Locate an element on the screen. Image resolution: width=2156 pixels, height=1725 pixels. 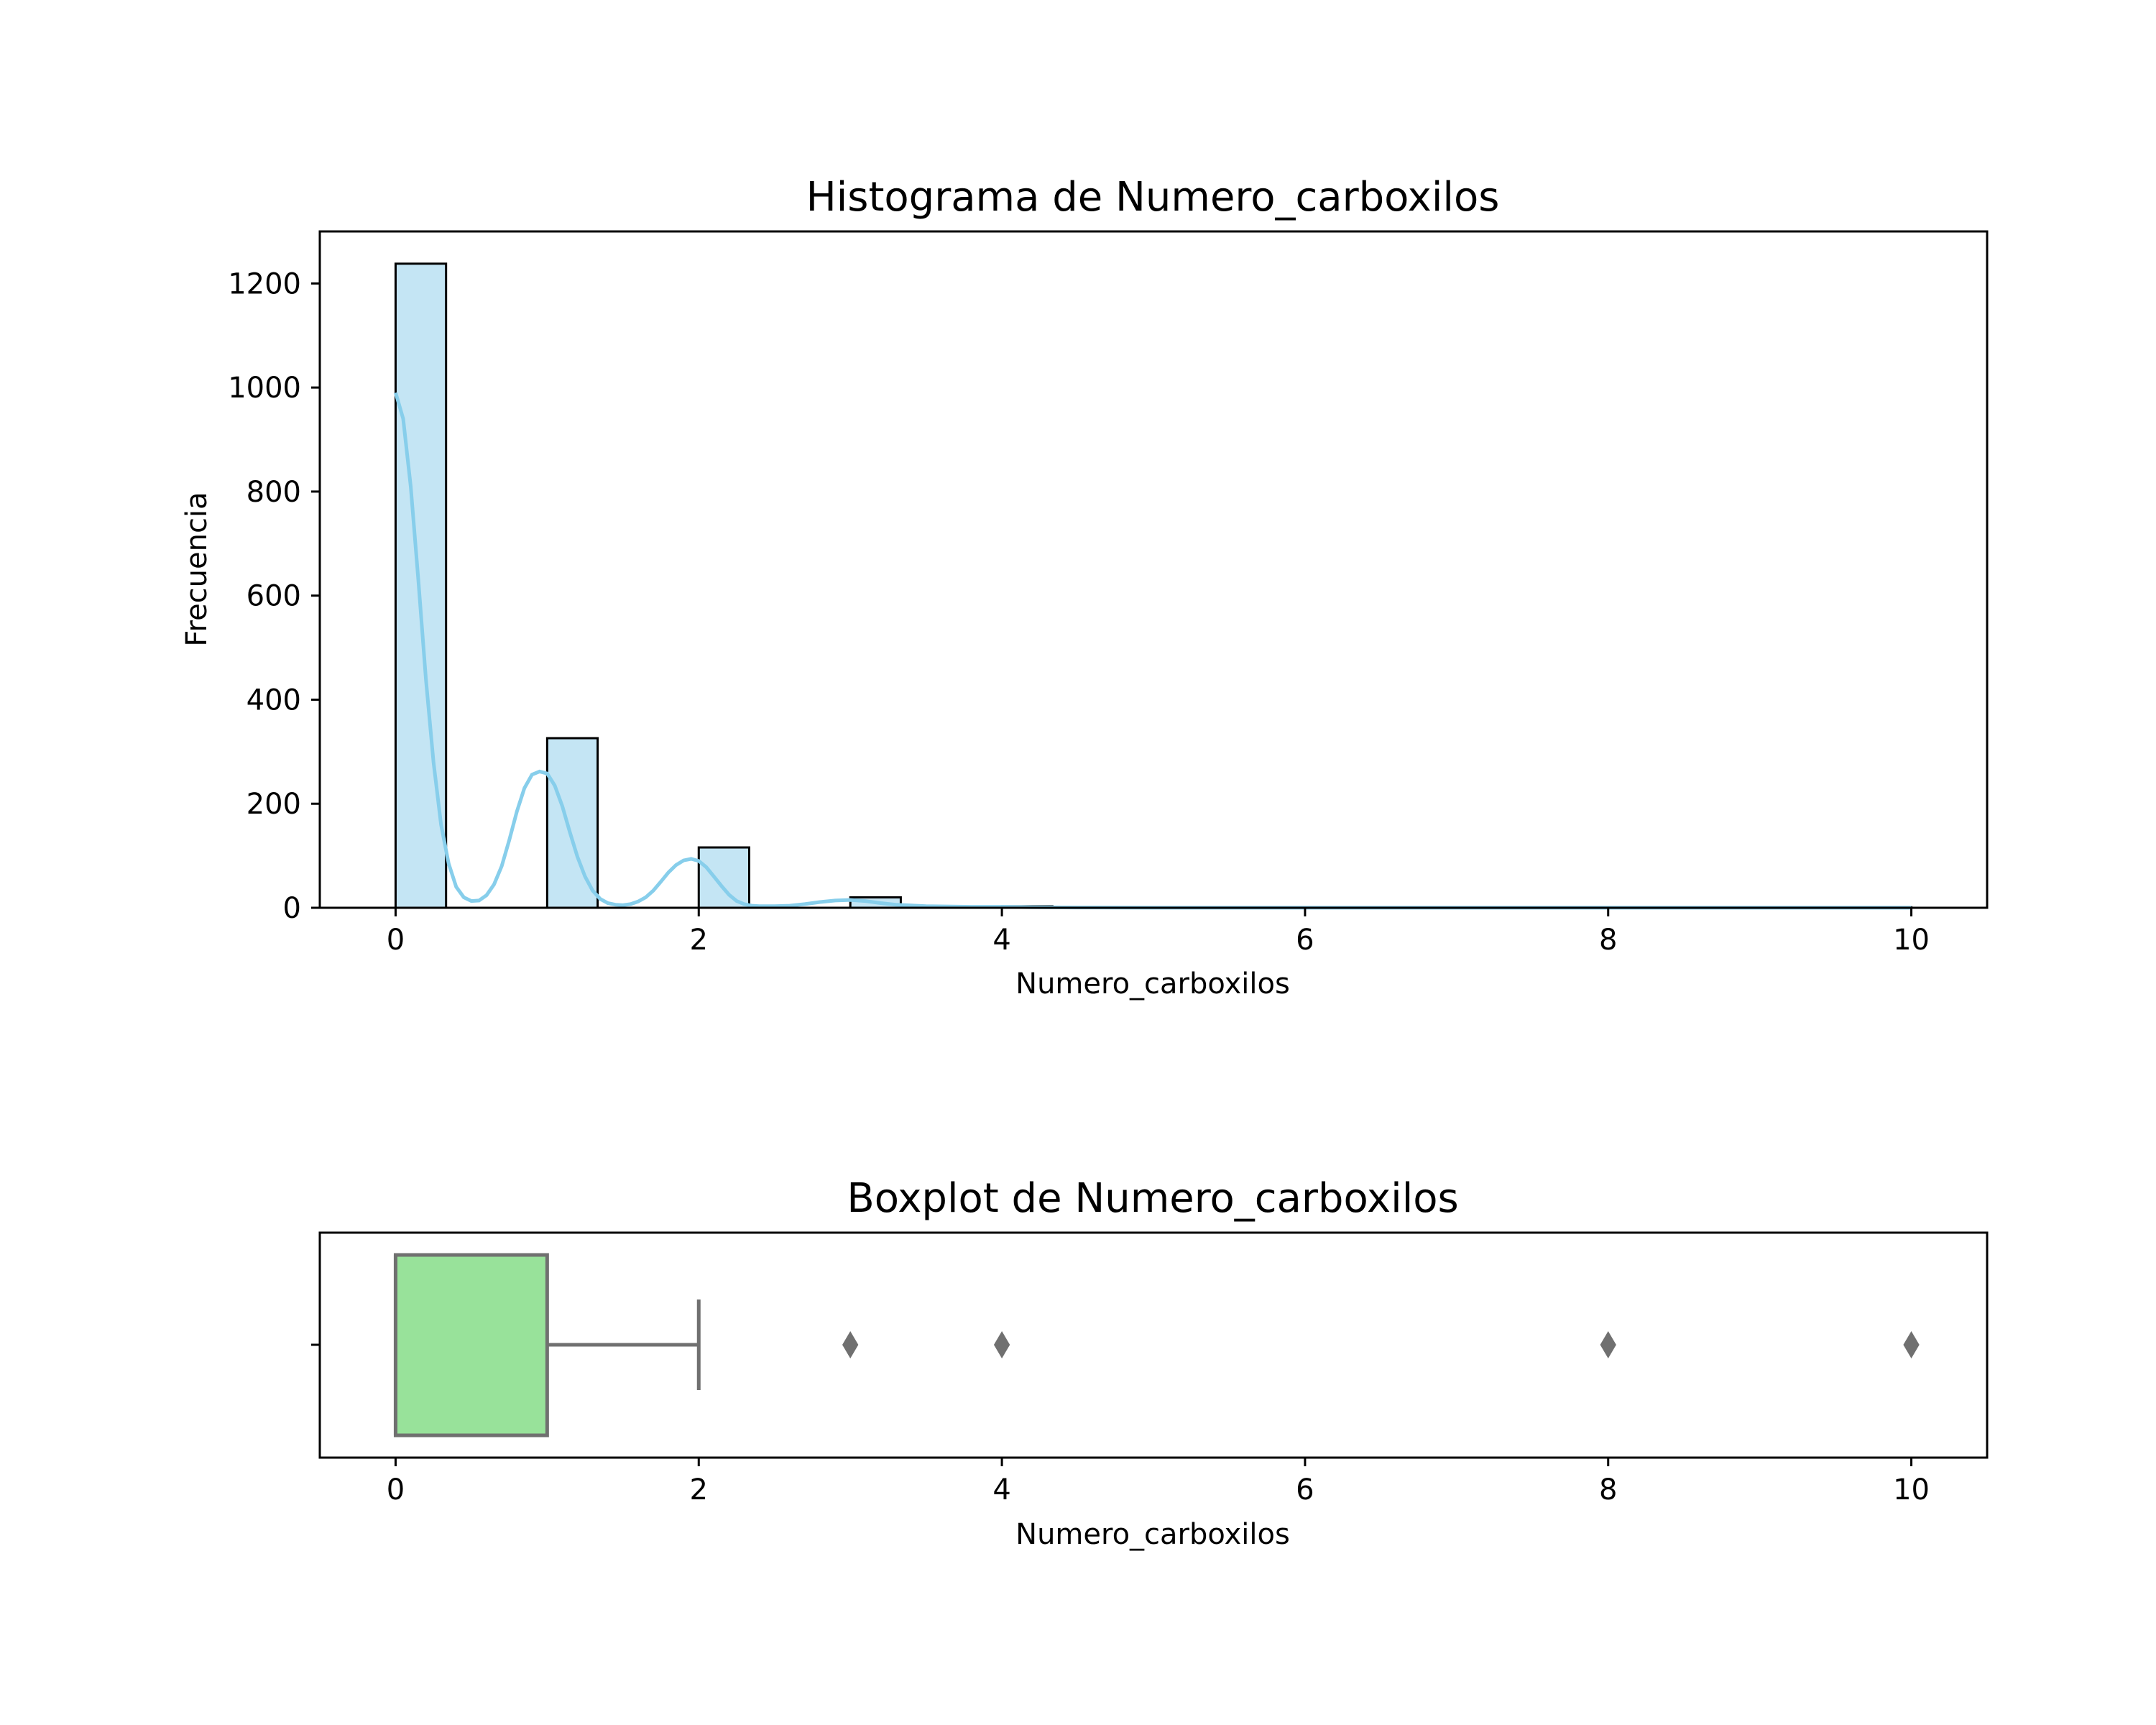
boxplot-x-tick-label: 0 is located at coordinates (396, 1489).